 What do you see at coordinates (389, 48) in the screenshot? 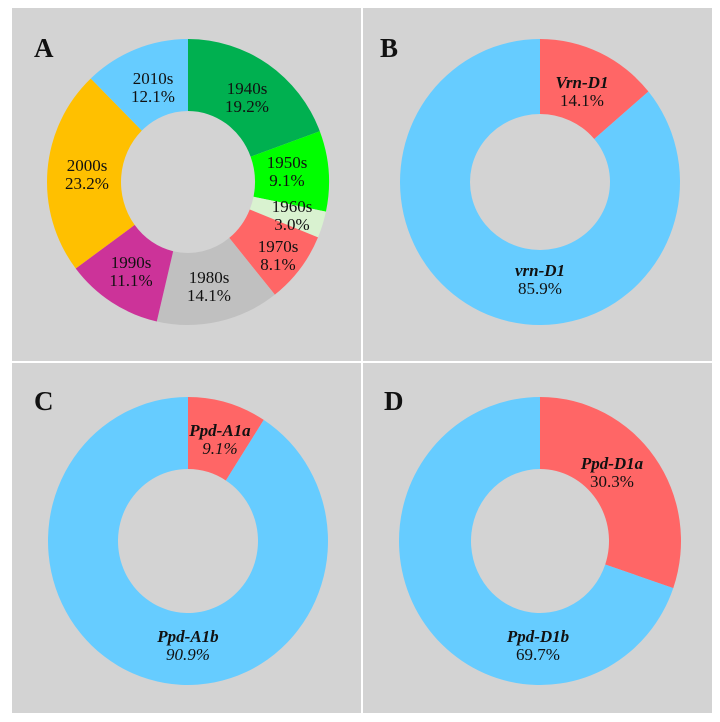
I see `panel-letter-b: B` at bounding box center [389, 48].